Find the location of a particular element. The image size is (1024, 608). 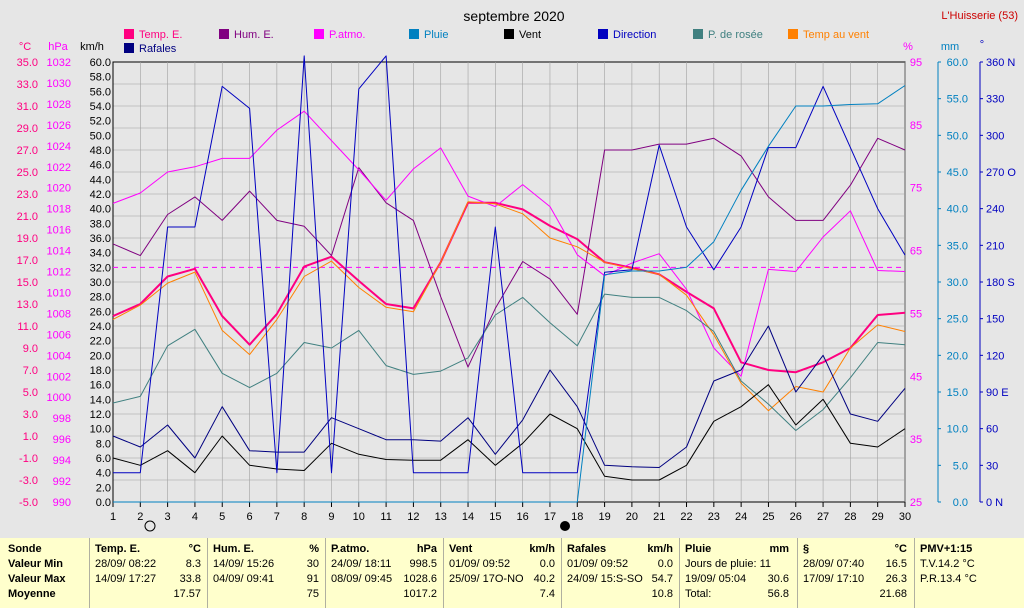

wind-unit: km/h is located at coordinates (92, 47).